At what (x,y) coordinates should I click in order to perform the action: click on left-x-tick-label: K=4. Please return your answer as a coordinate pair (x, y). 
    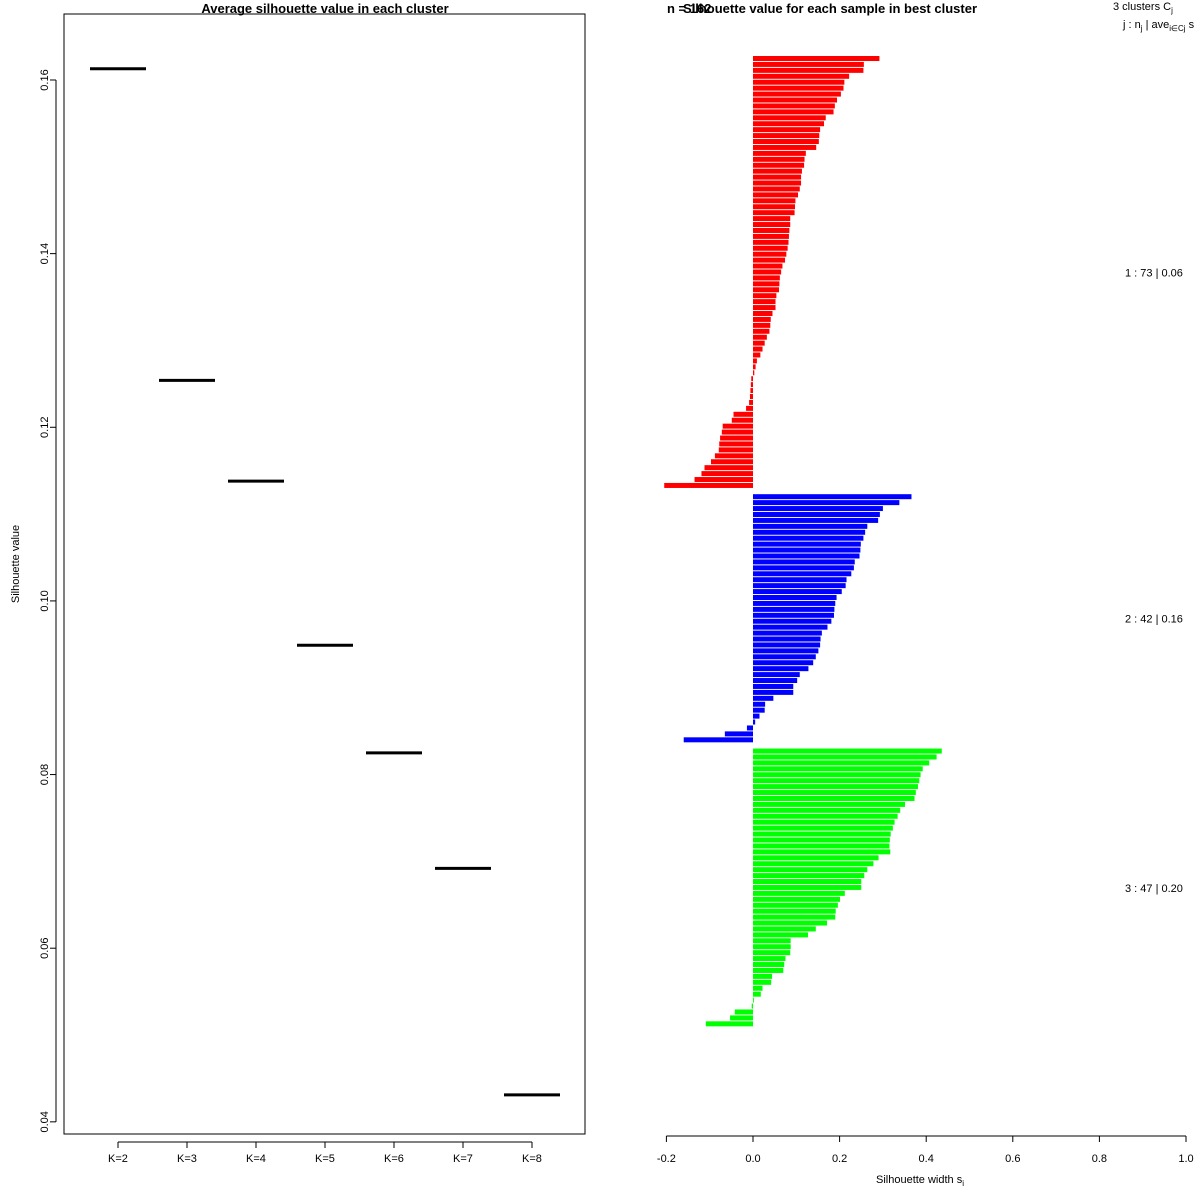
    Looking at the image, I should click on (256, 1159).